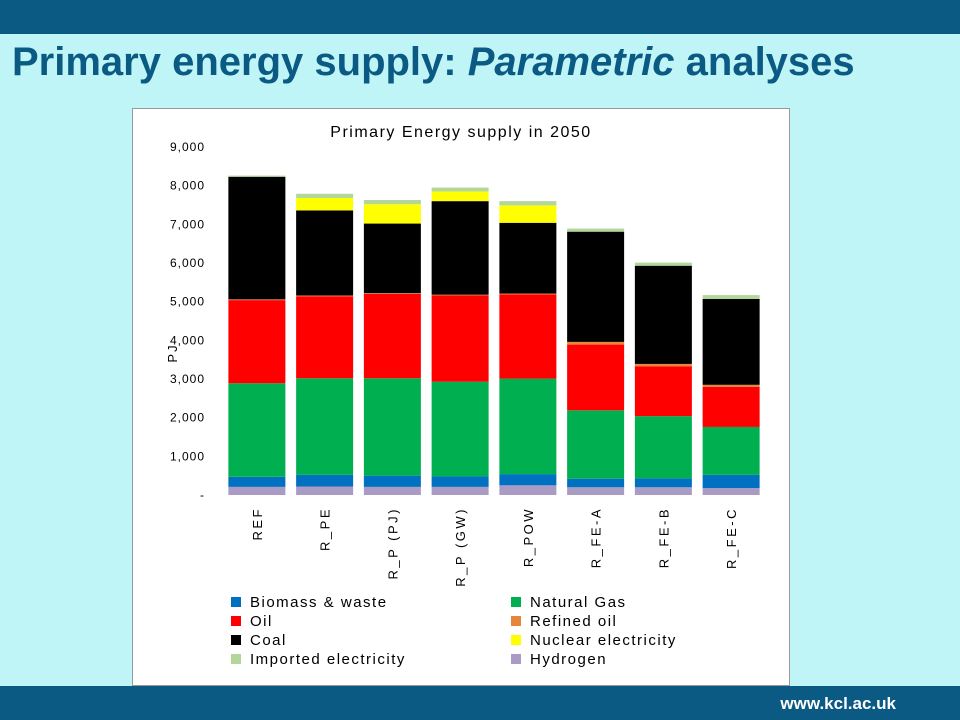  What do you see at coordinates (202, 495) in the screenshot?
I see `y-tick-label: -` at bounding box center [202, 495].